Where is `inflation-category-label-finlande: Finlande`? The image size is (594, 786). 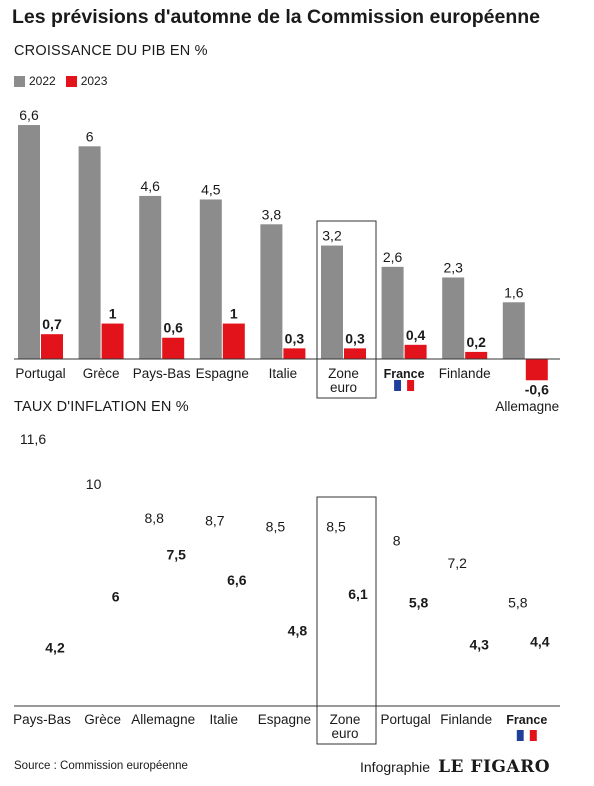
inflation-category-label-finlande: Finlande is located at coordinates (466, 719).